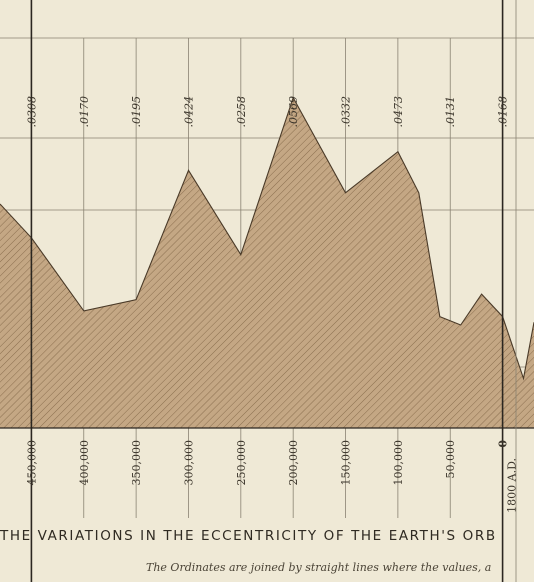 This screenshot has width=534, height=582. What do you see at coordinates (346, 463) in the screenshot?
I see `x-tick-label: 150,000` at bounding box center [346, 463].